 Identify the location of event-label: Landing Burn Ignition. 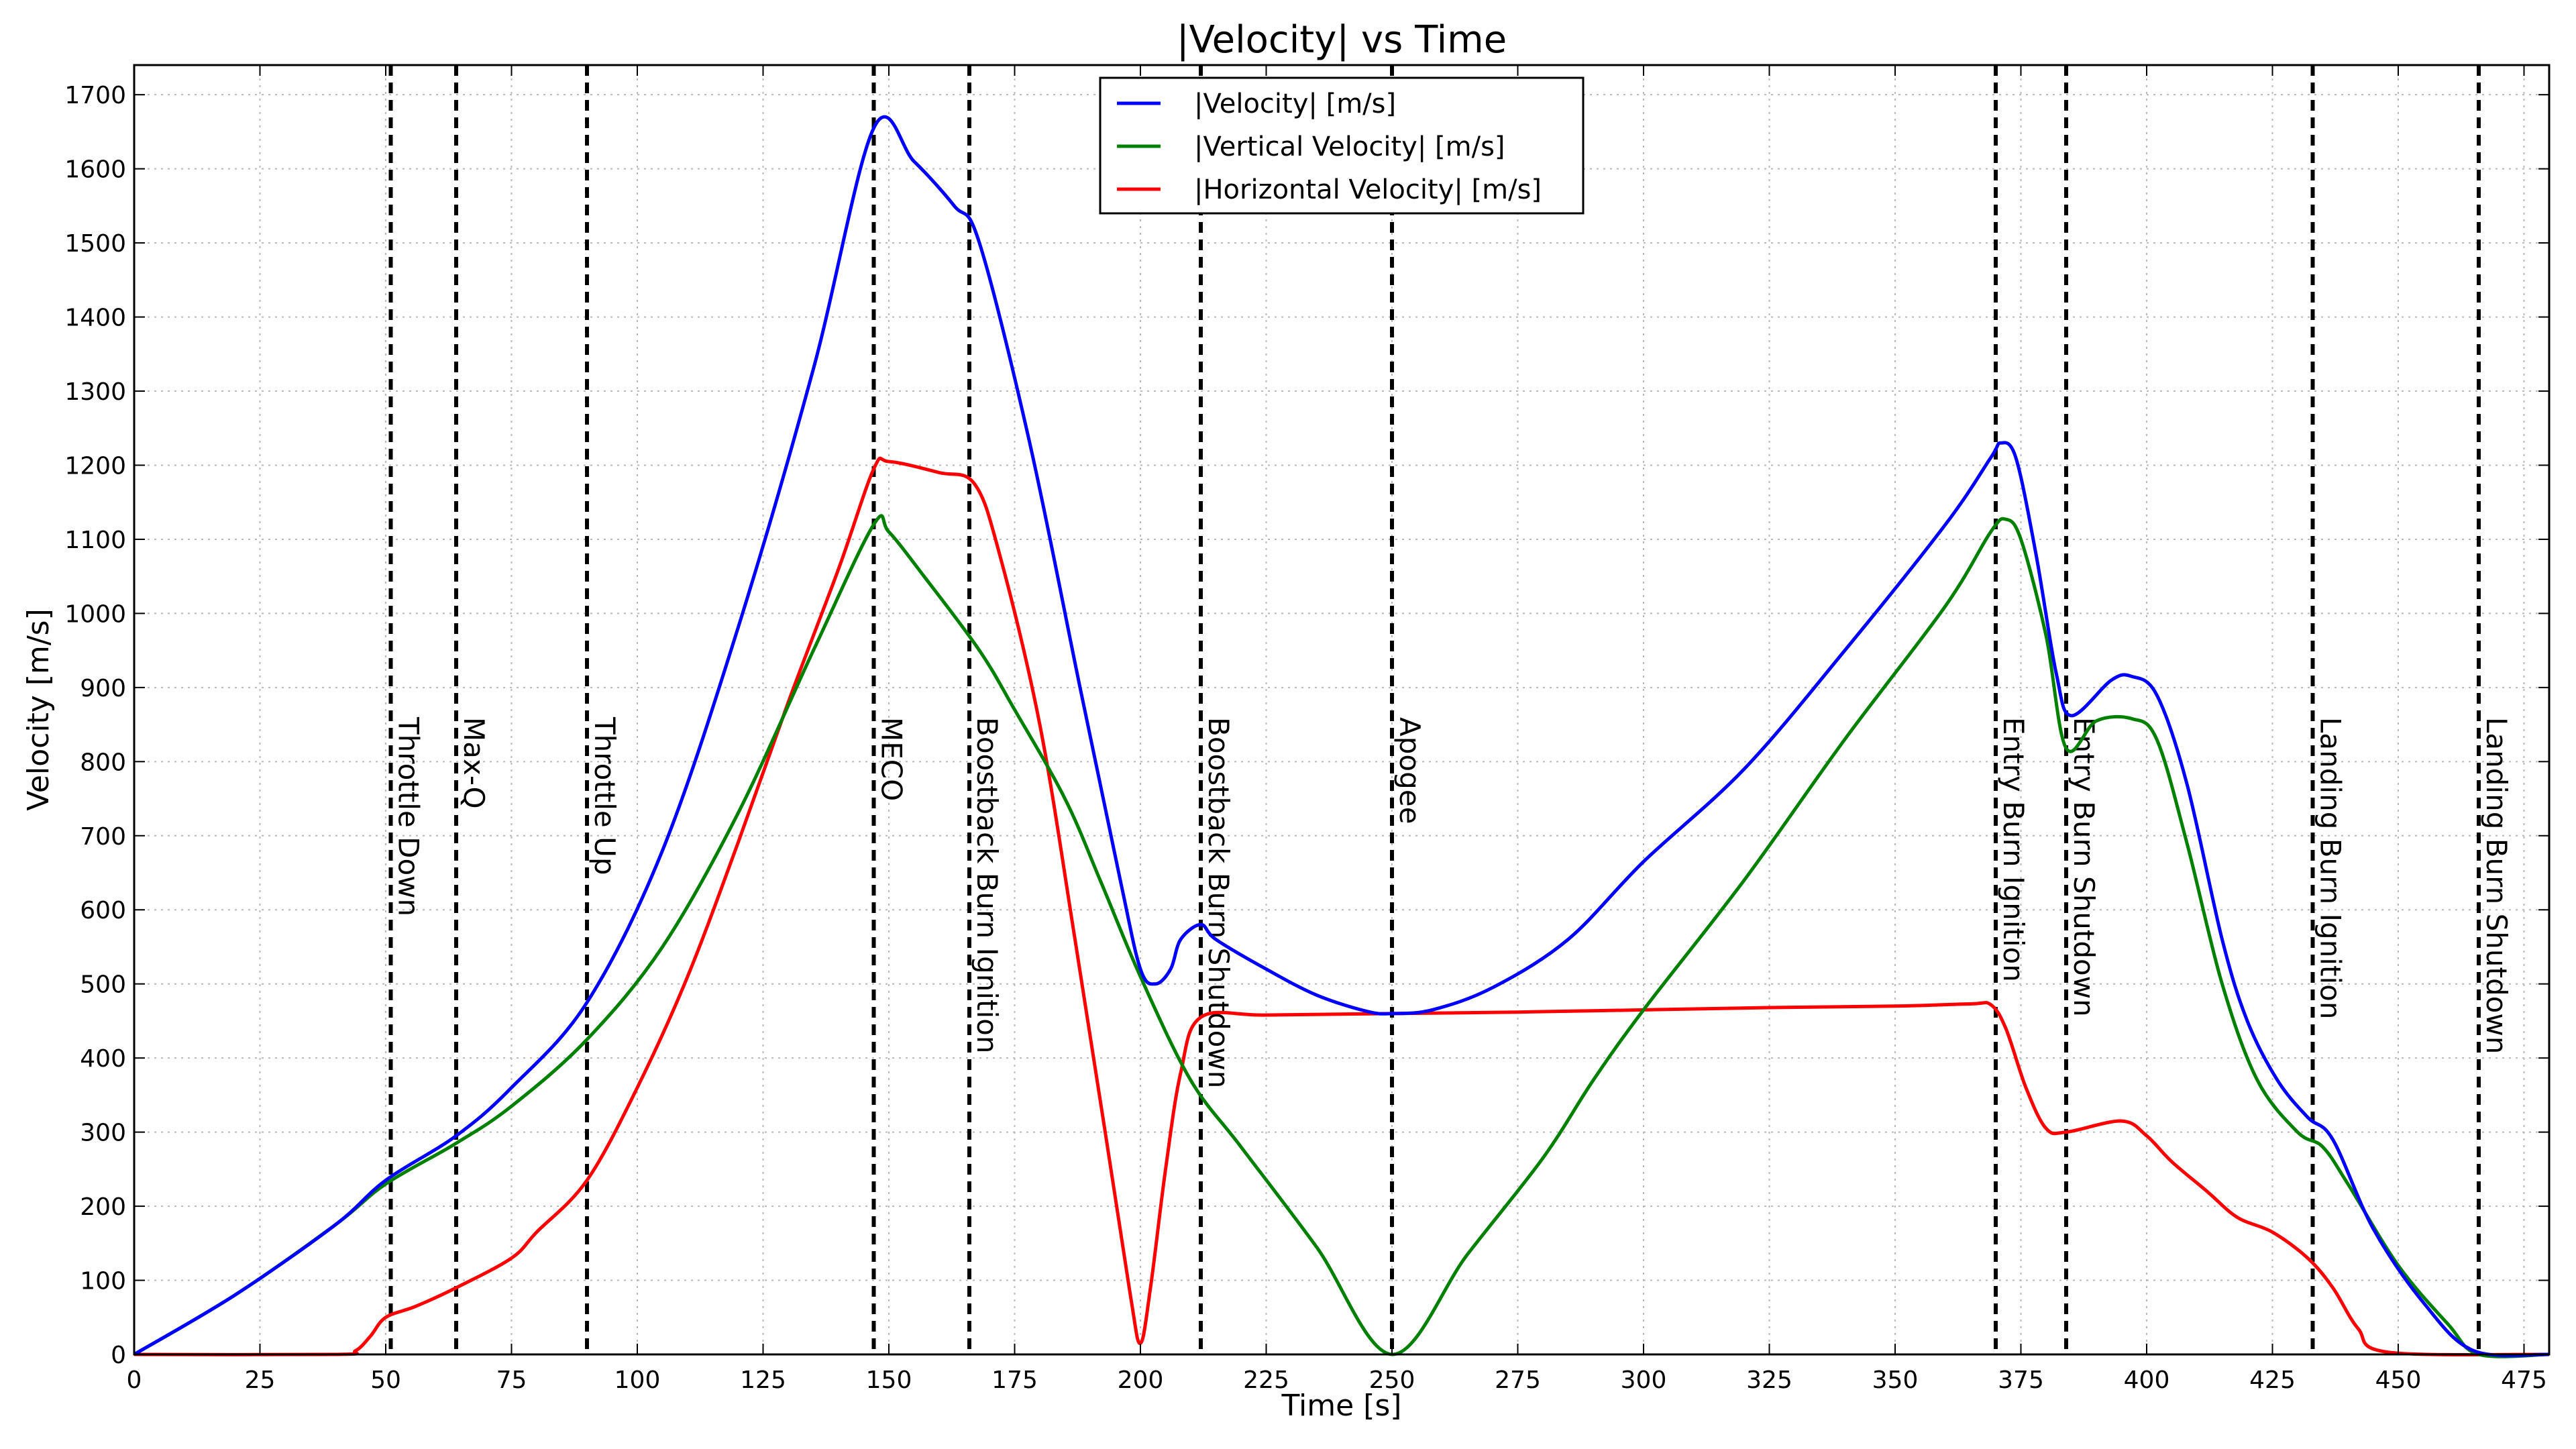
(2330, 868).